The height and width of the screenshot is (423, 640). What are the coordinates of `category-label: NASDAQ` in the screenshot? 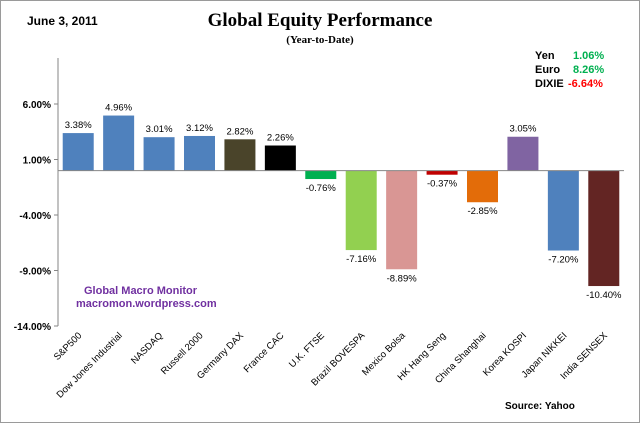 It's located at (147, 348).